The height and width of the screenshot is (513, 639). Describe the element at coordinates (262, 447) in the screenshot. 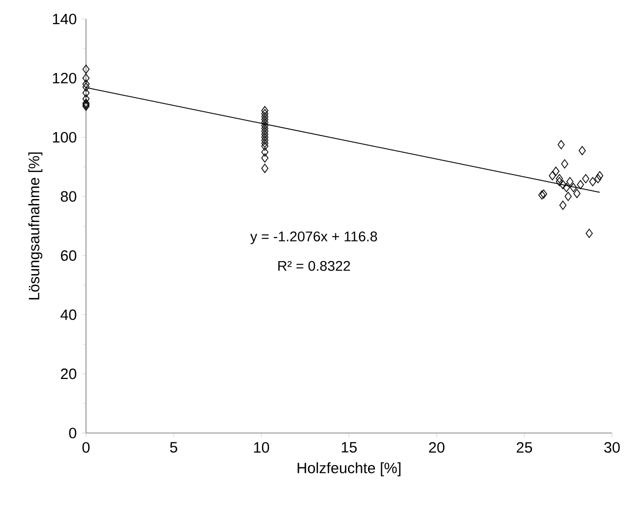

I see `x-tick-label: 10` at that location.